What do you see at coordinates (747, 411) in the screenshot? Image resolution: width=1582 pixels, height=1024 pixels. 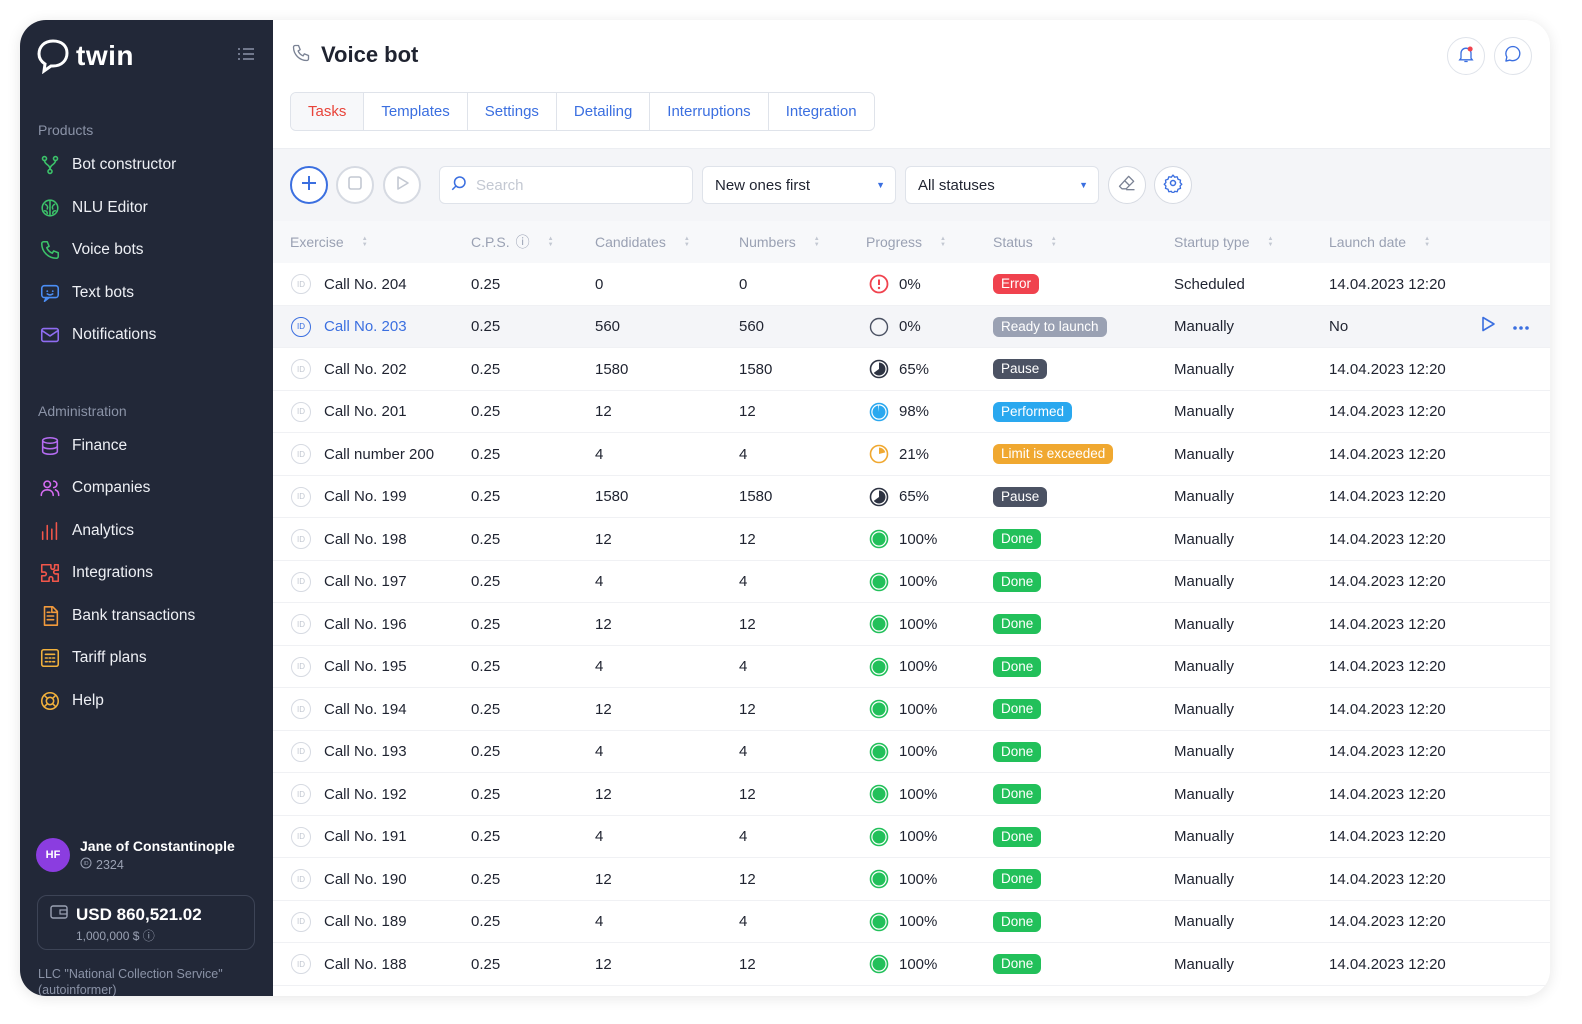 I see `numbers-value: 12` at bounding box center [747, 411].